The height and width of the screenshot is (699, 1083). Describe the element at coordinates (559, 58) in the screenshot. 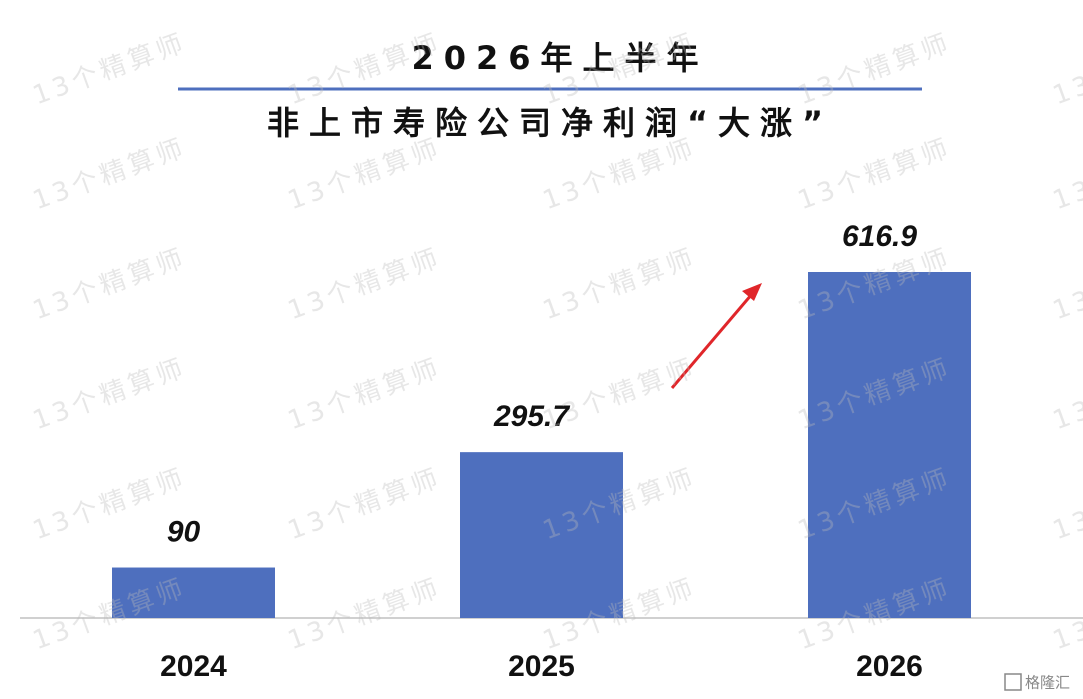

I see `chart-title: 2026年上半年` at that location.